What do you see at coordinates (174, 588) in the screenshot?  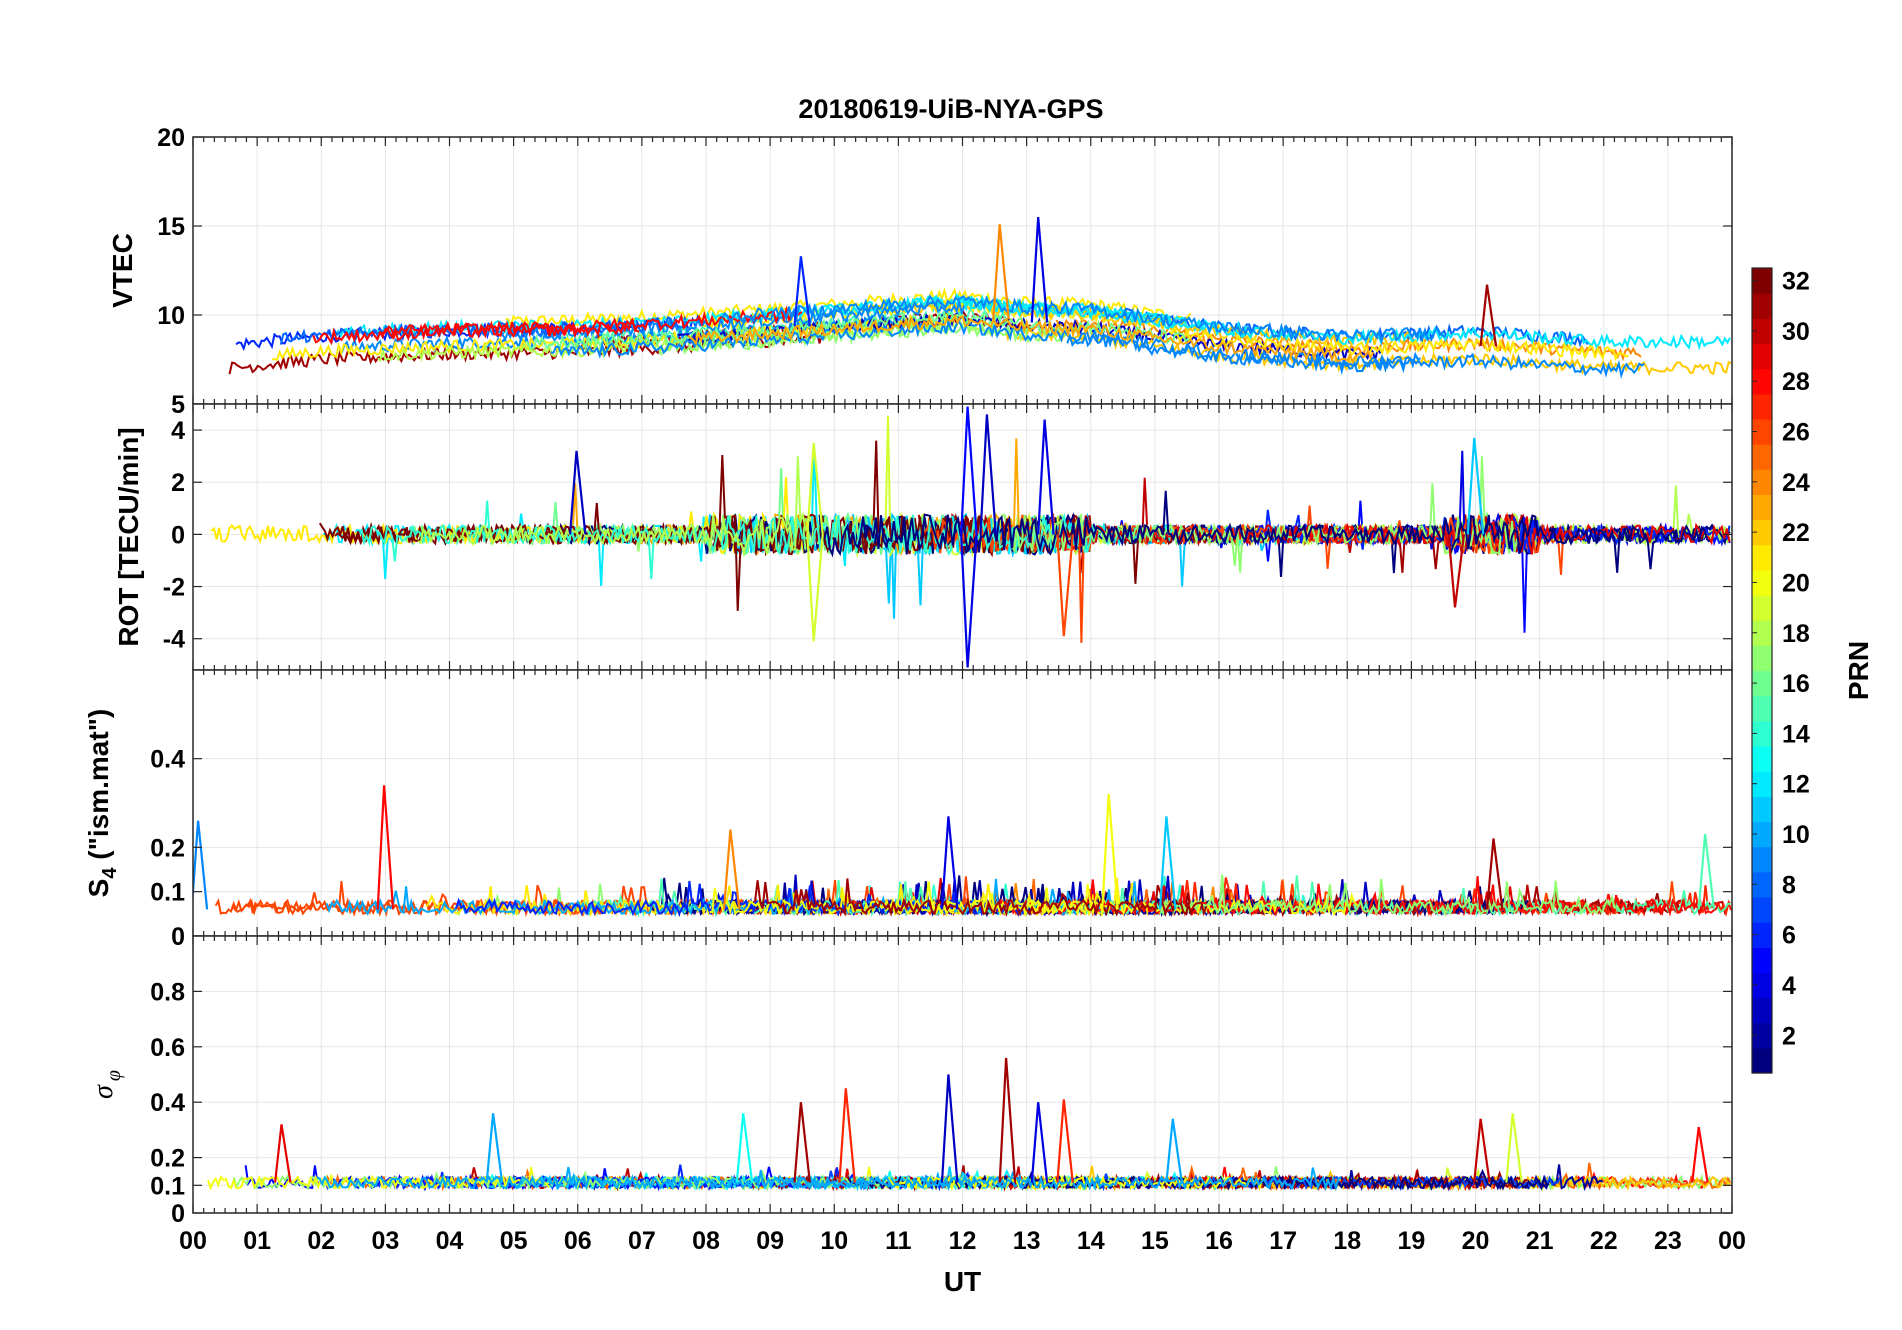 I see `y-tick-label: -2` at bounding box center [174, 588].